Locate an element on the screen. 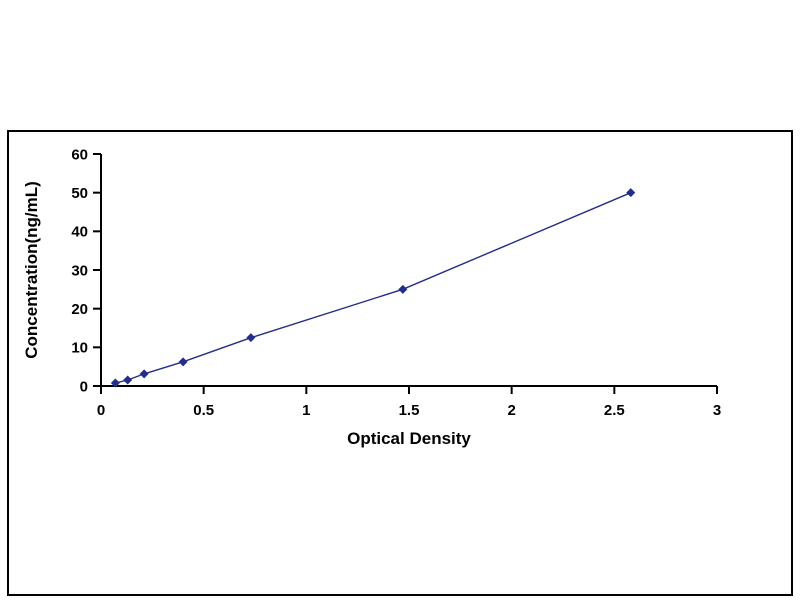 The image size is (800, 600). y-tick-label: 20 is located at coordinates (79, 309).